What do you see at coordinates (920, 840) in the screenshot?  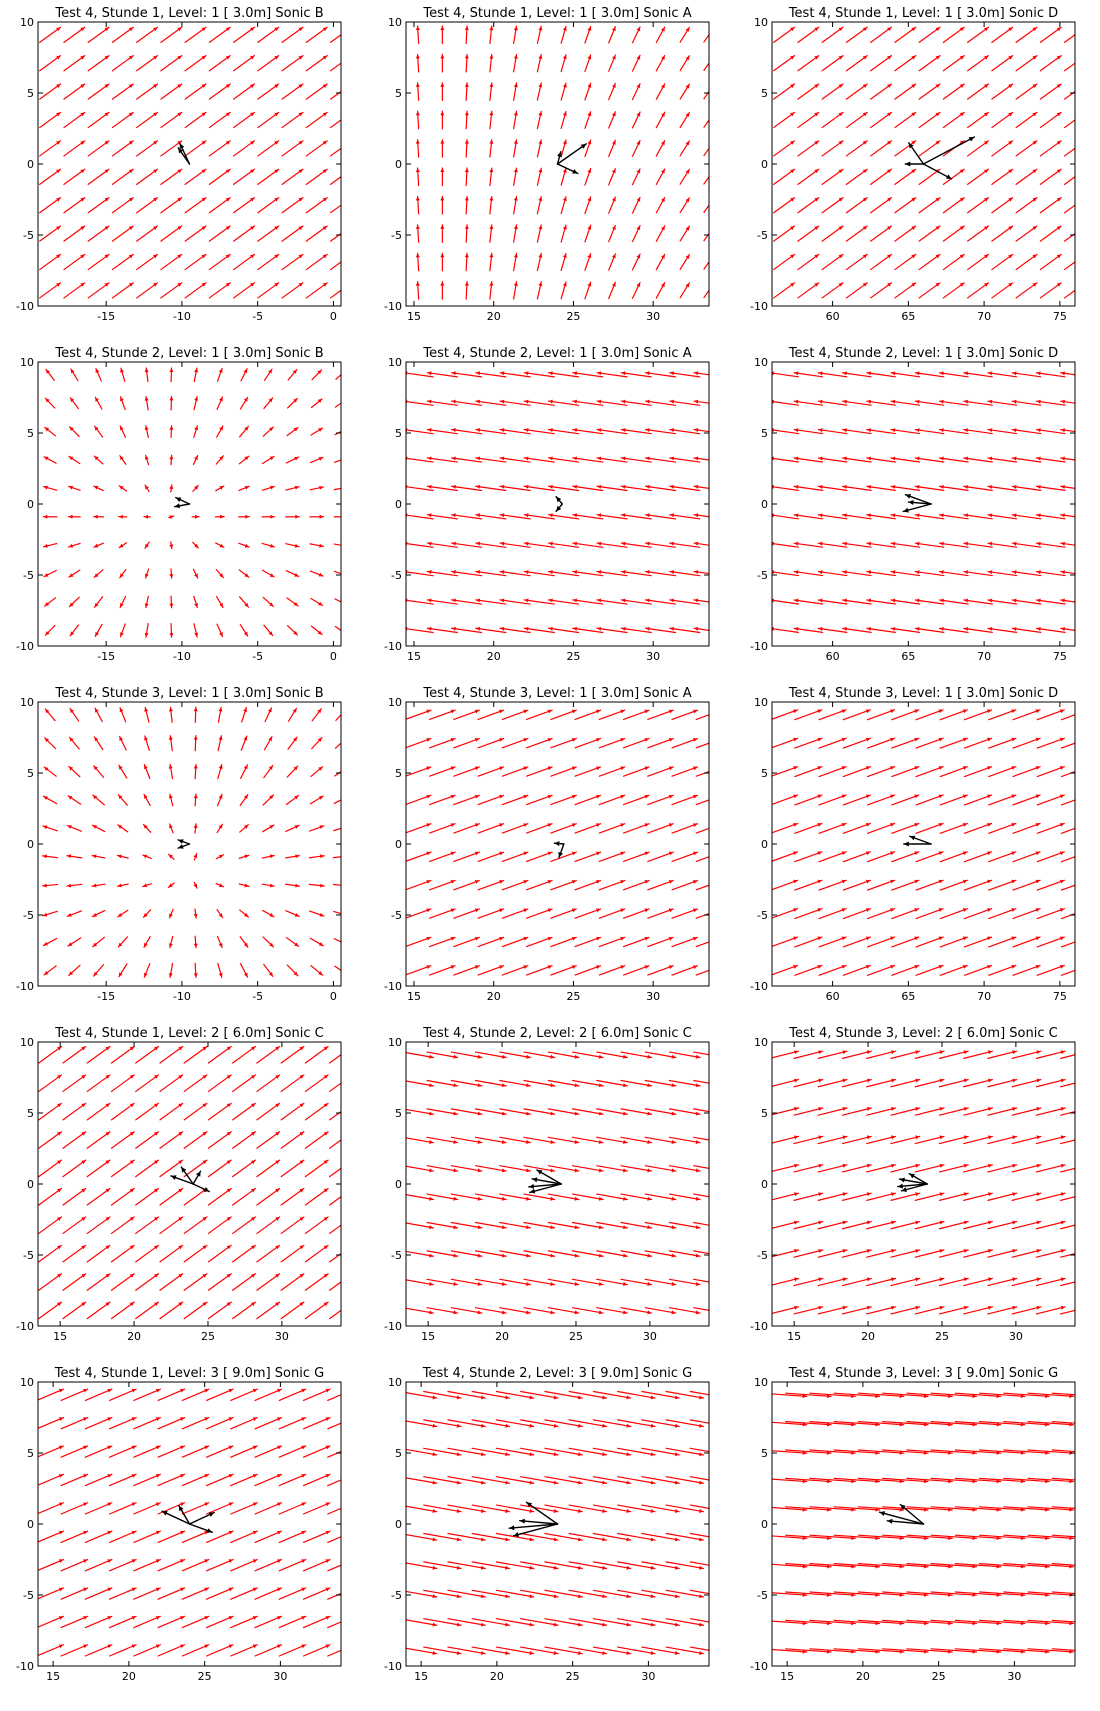 I see `sonic-arrow` at bounding box center [920, 840].